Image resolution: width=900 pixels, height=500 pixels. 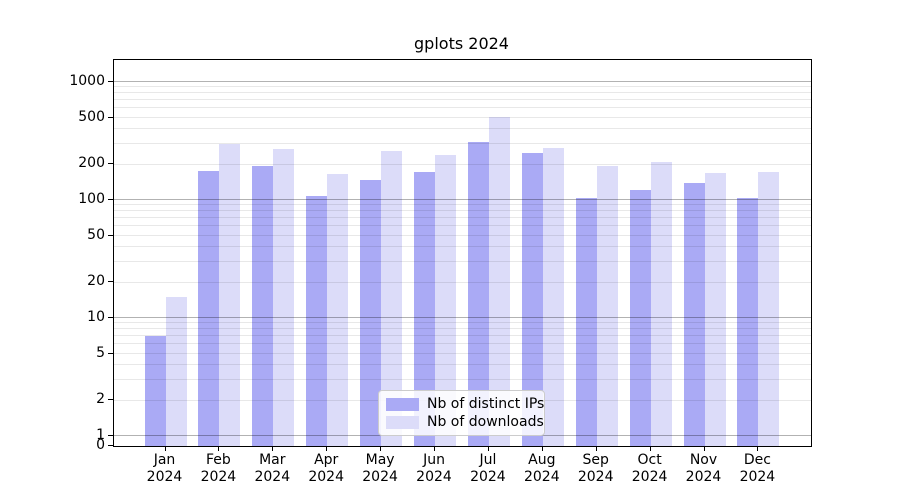 I want to click on x-tick-label: Oct 2024, so click(x=649, y=468).